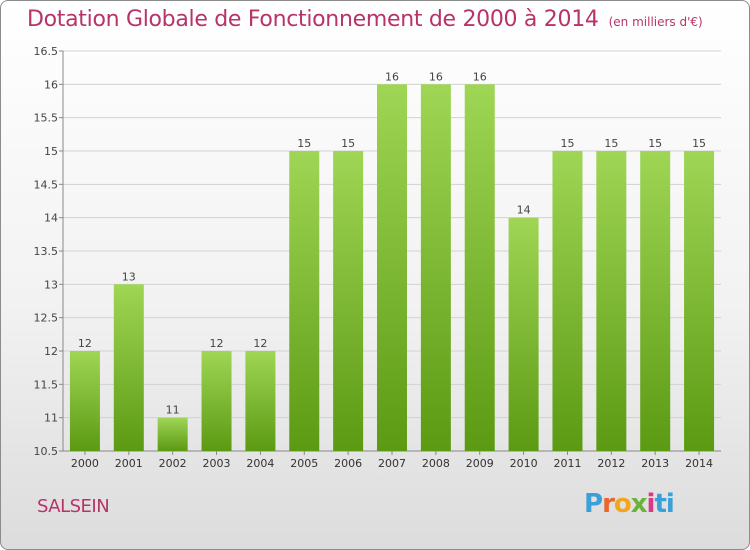 Image resolution: width=750 pixels, height=550 pixels. I want to click on y-tick-label: 11, so click(51, 418).